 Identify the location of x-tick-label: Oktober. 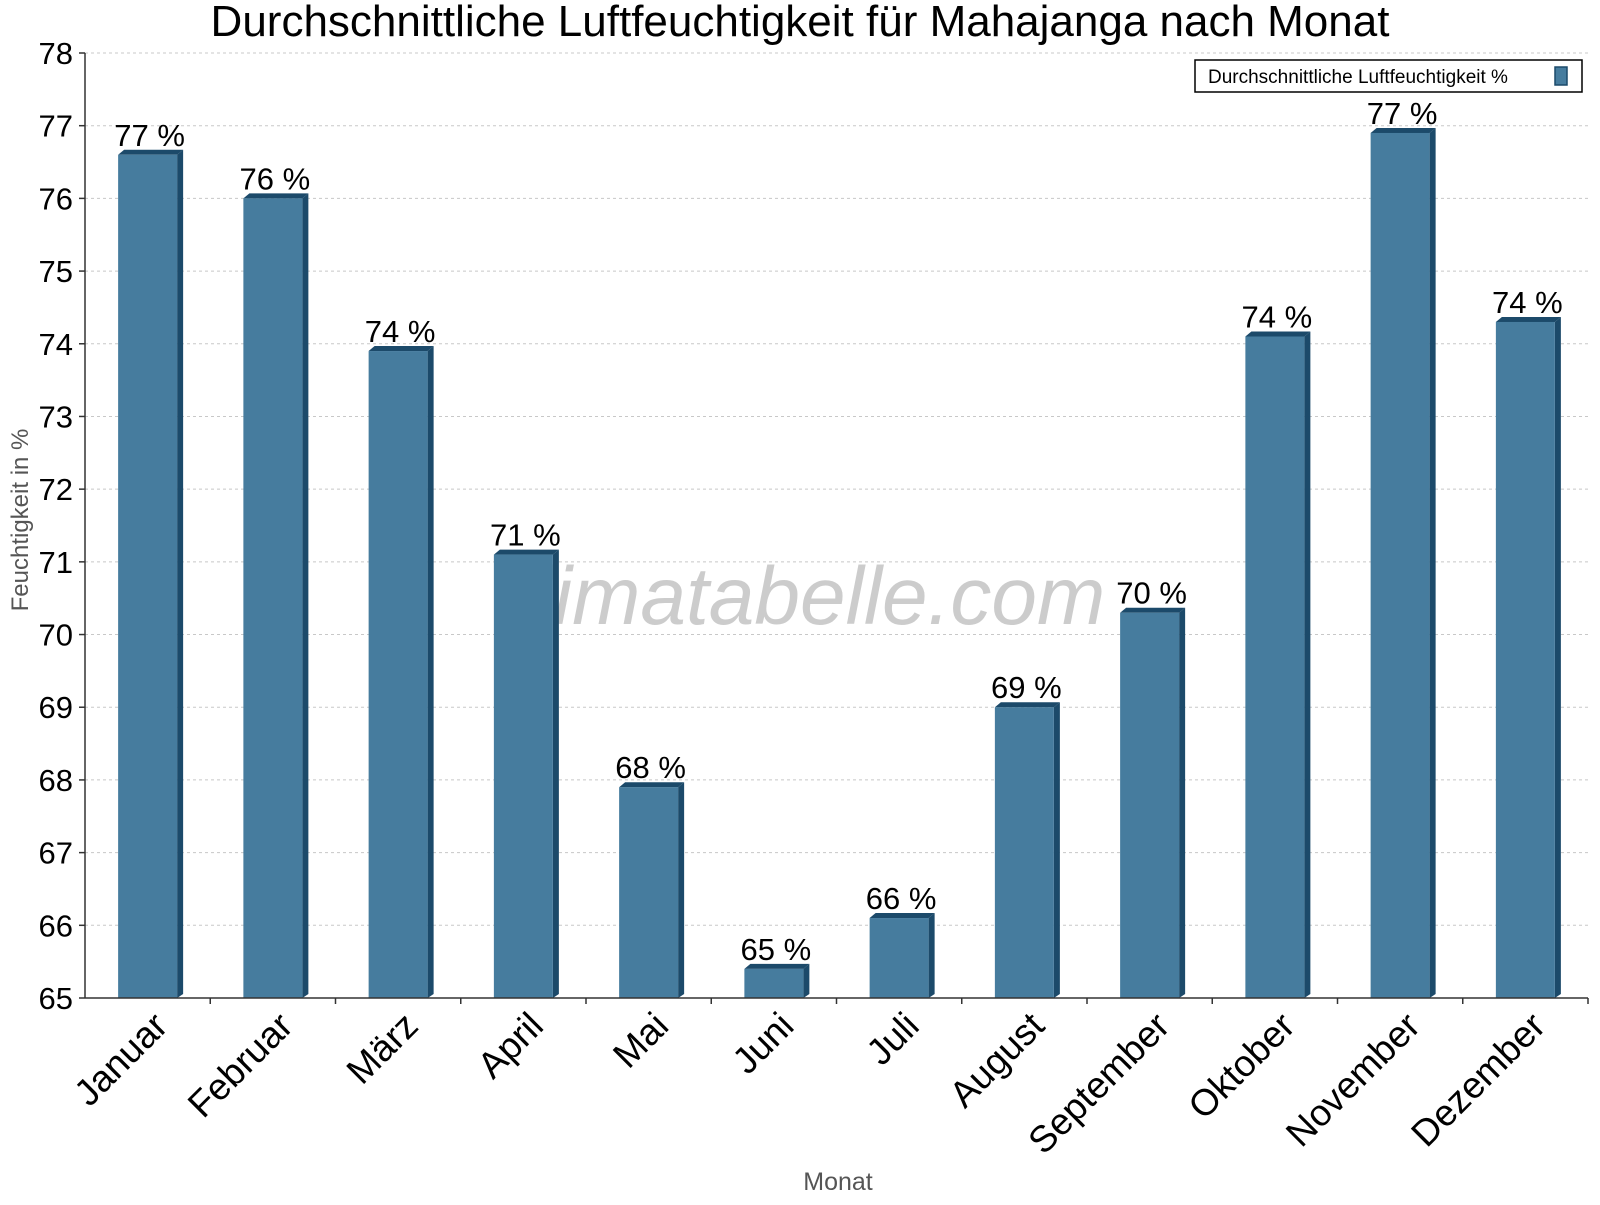
(1241, 1066).